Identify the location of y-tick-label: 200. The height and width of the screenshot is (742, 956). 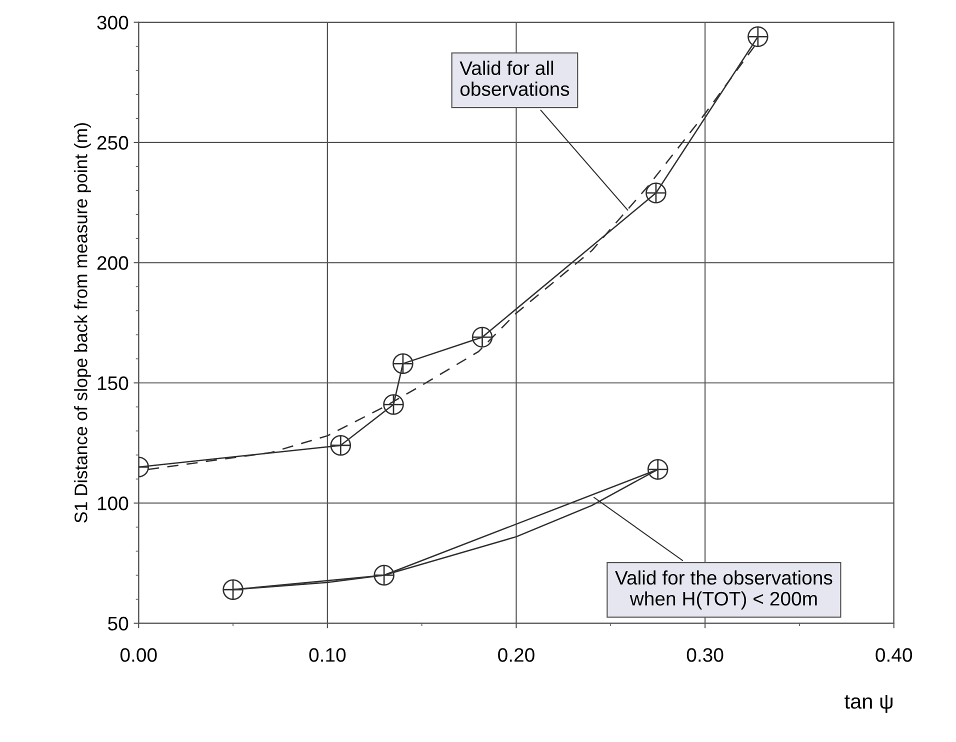
(112, 263).